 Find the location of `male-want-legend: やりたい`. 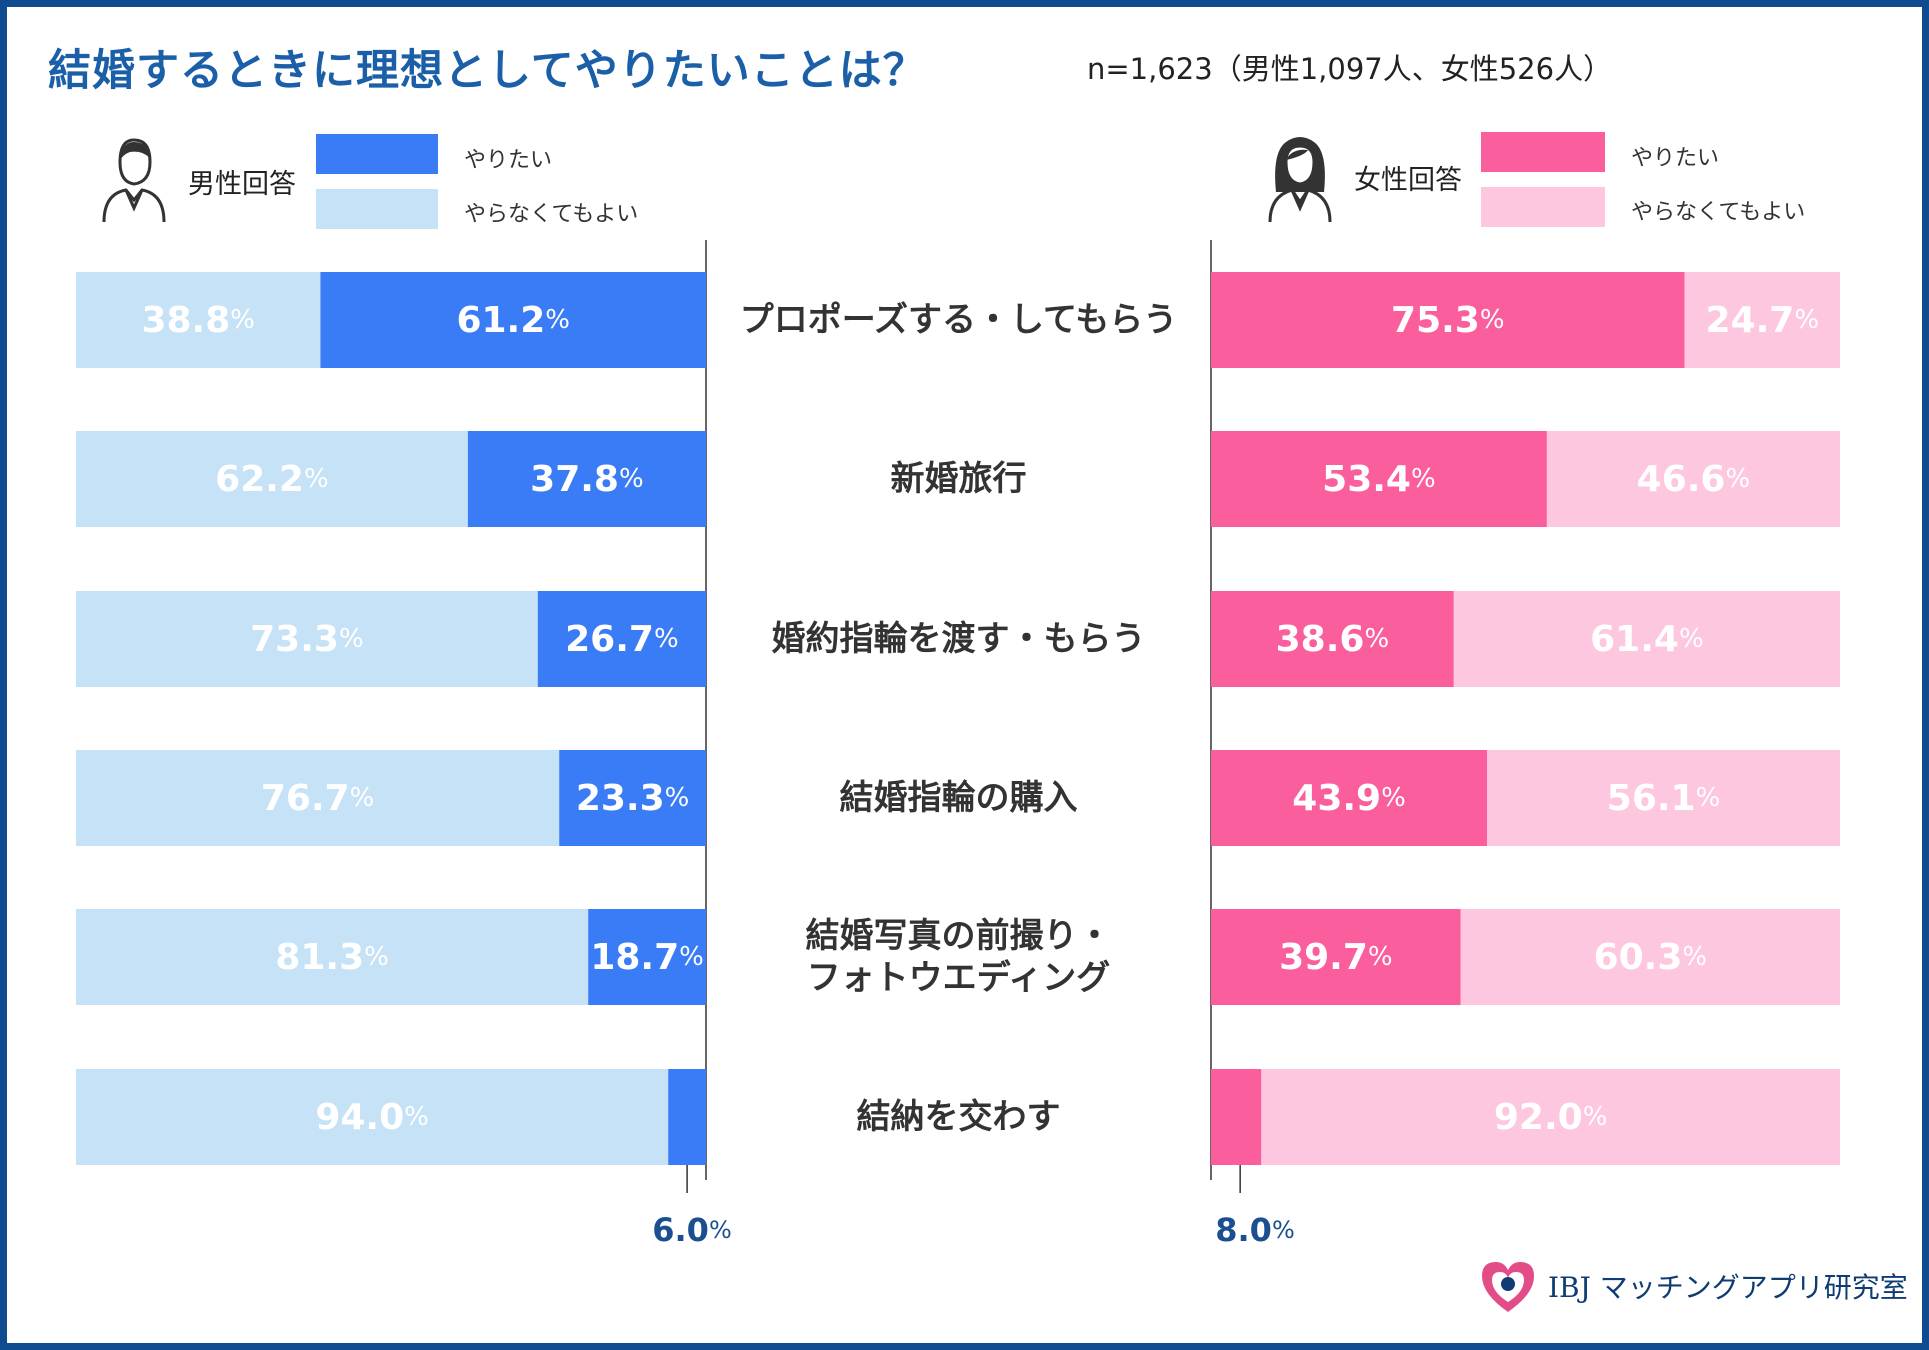

male-want-legend: やりたい is located at coordinates (508, 160).